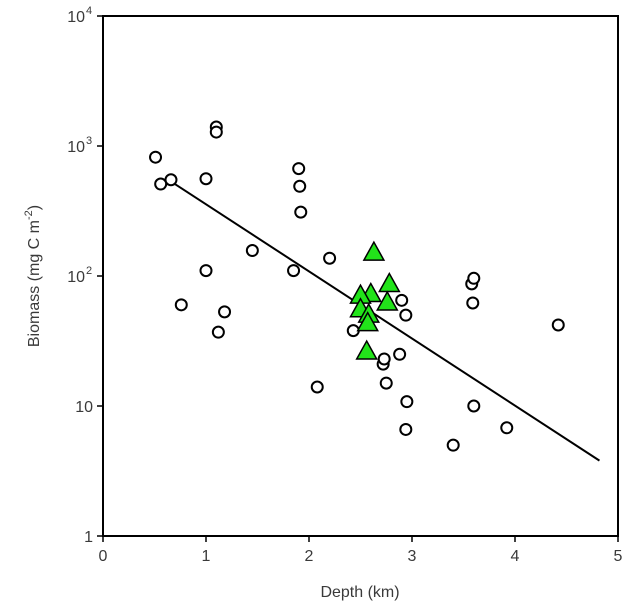  What do you see at coordinates (618, 556) in the screenshot?
I see `x-tick-label: 5` at bounding box center [618, 556].